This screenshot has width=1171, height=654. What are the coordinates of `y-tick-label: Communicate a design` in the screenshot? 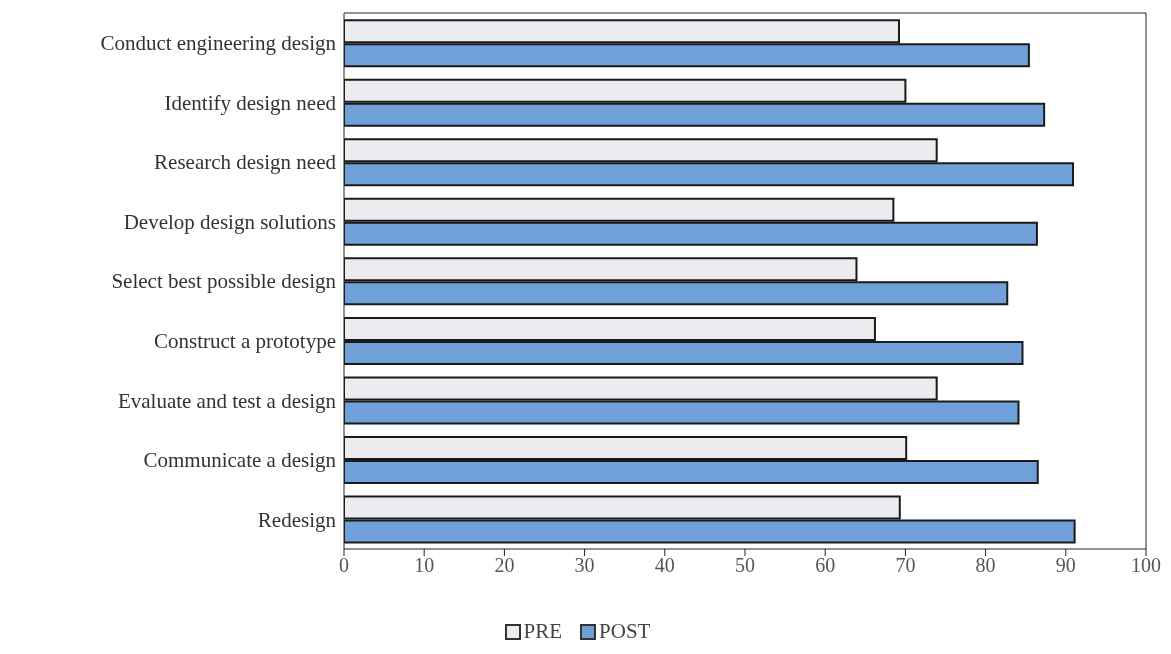 It's located at (240, 460).